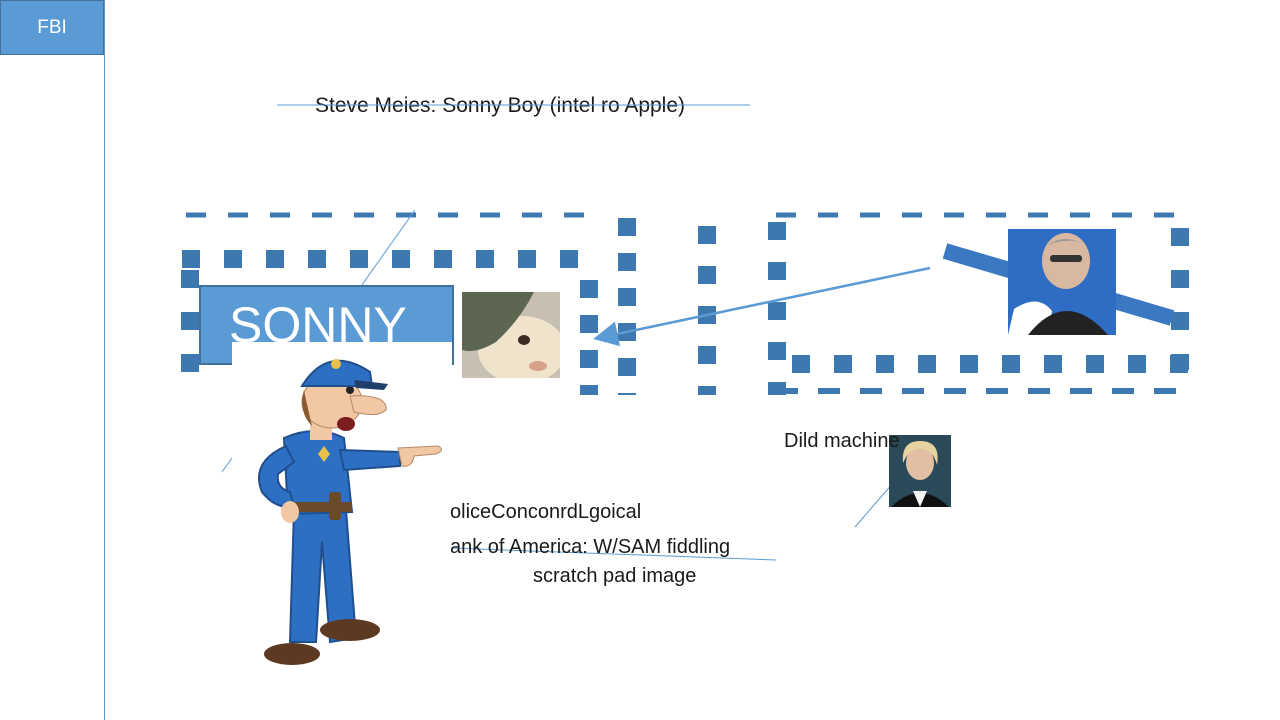  What do you see at coordinates (842, 441) in the screenshot?
I see `dild-machine-label: Dild machine` at bounding box center [842, 441].